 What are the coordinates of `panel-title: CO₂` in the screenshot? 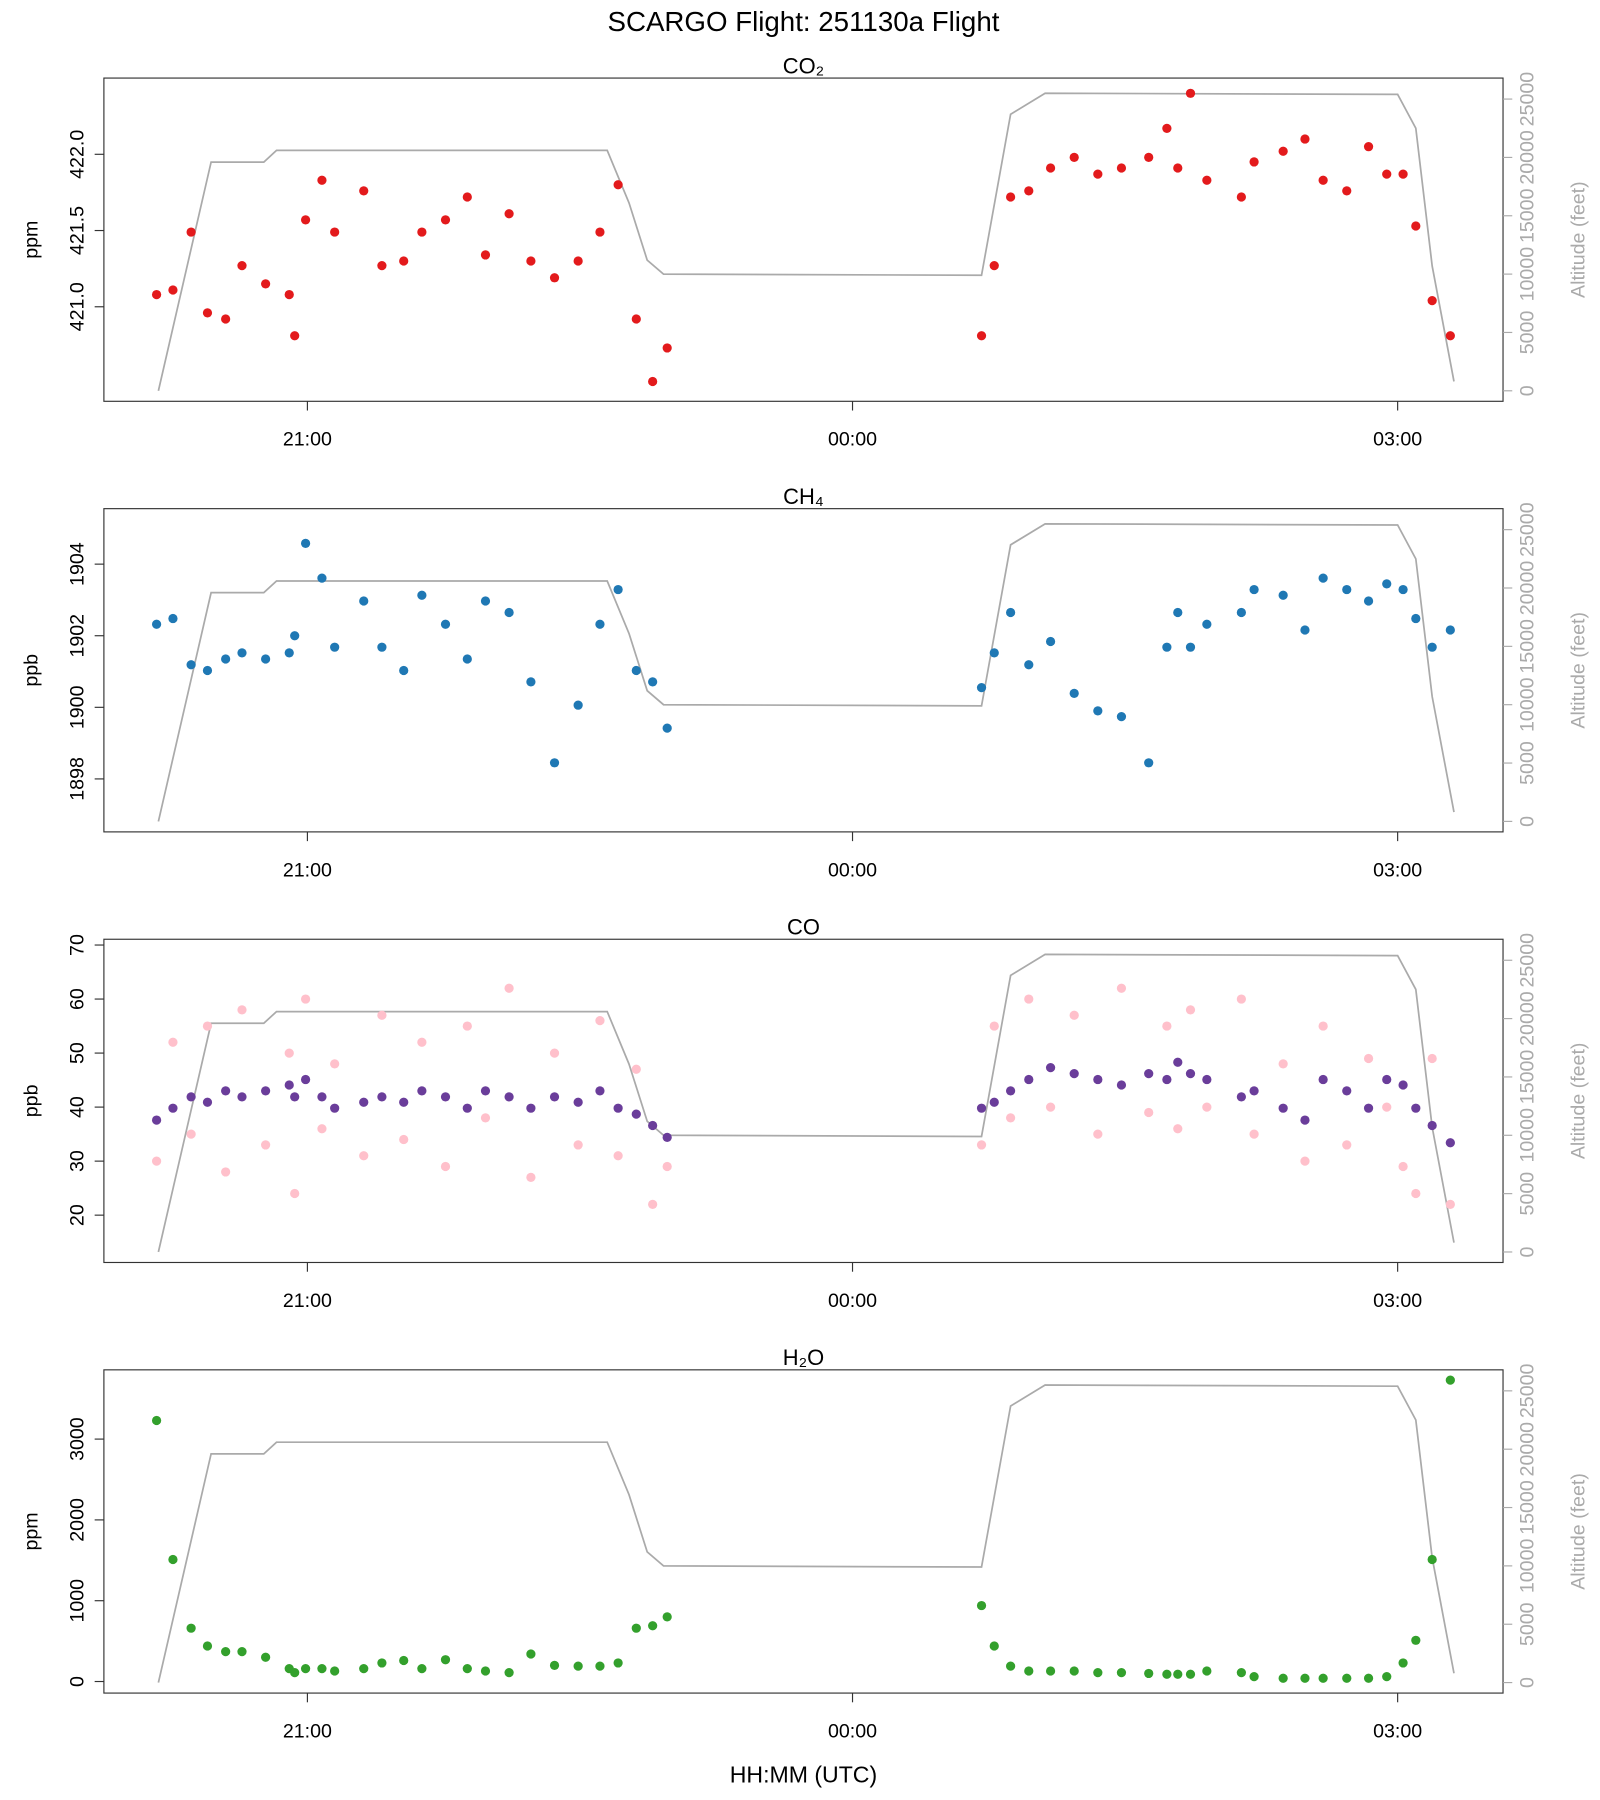 It's located at (803, 65).